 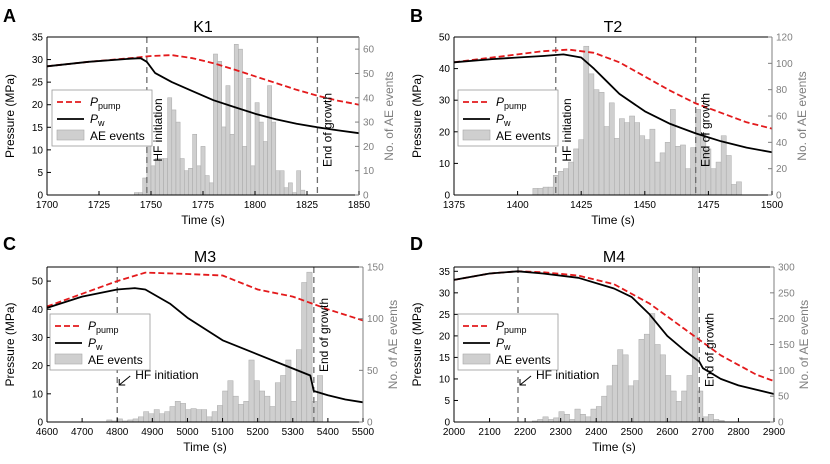 I want to click on x-tick-label: 1800, so click(x=255, y=205).